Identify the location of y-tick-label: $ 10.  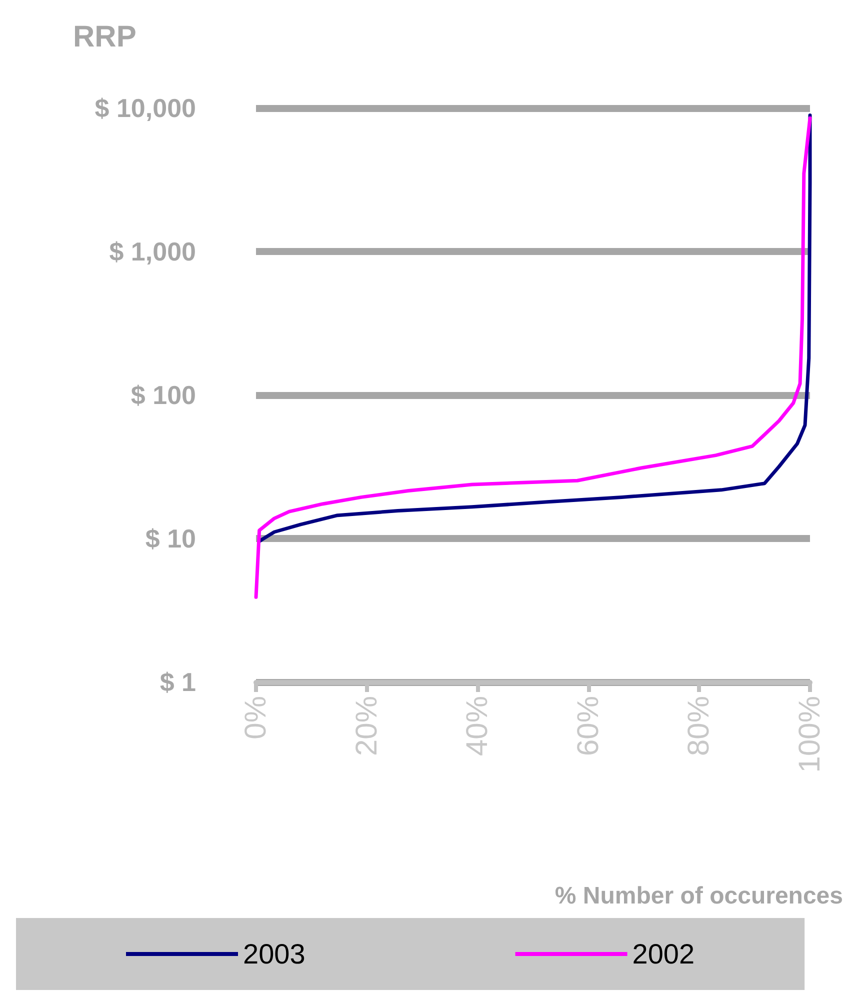
(170, 539).